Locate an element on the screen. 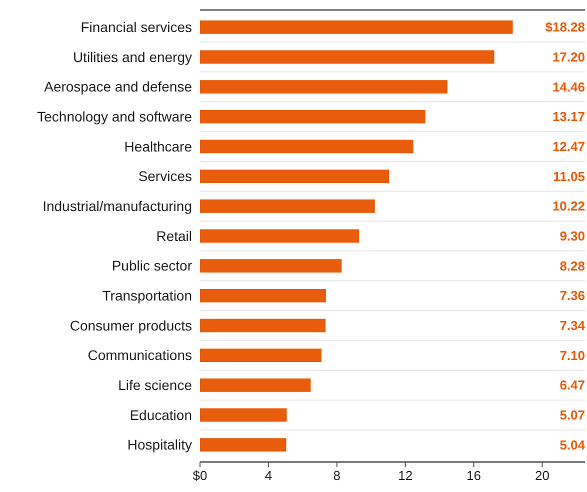 The image size is (587, 492). x-tick-label: 20 is located at coordinates (542, 475).